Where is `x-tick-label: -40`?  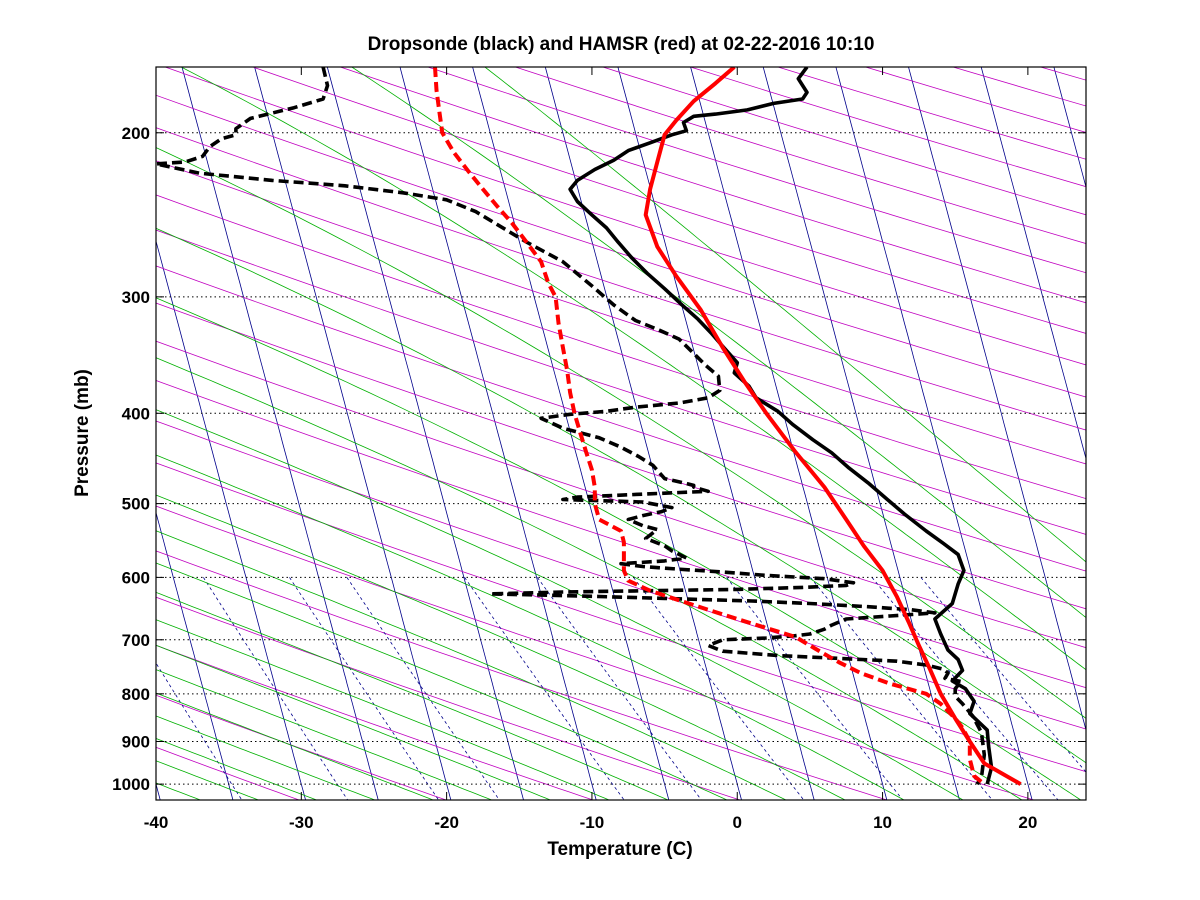 x-tick-label: -40 is located at coordinates (156, 822).